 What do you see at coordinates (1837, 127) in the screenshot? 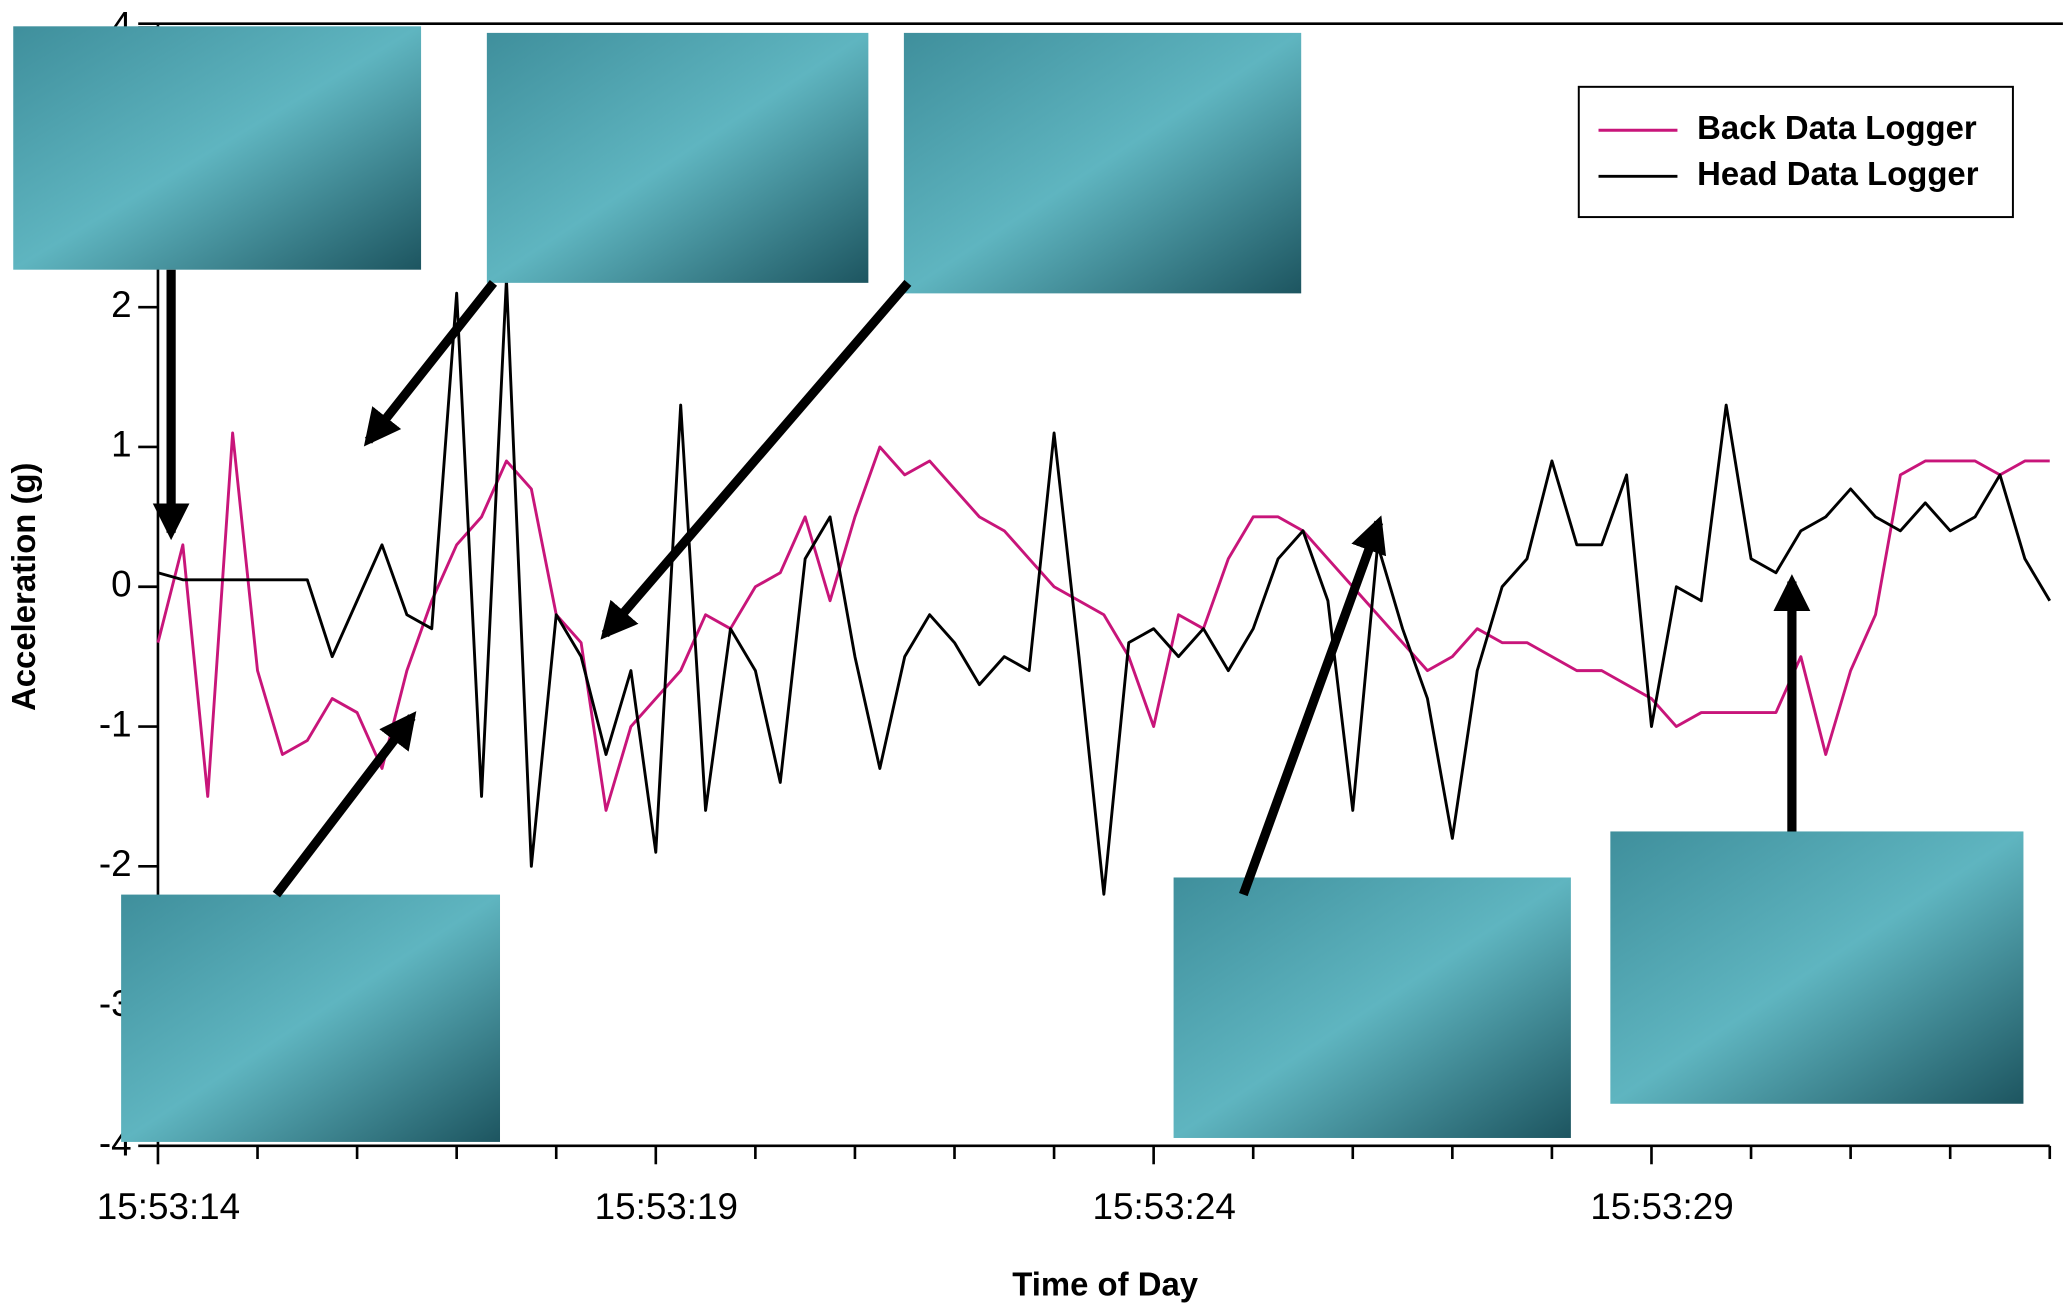
I see `legend-label: Back Data Logger` at bounding box center [1837, 127].